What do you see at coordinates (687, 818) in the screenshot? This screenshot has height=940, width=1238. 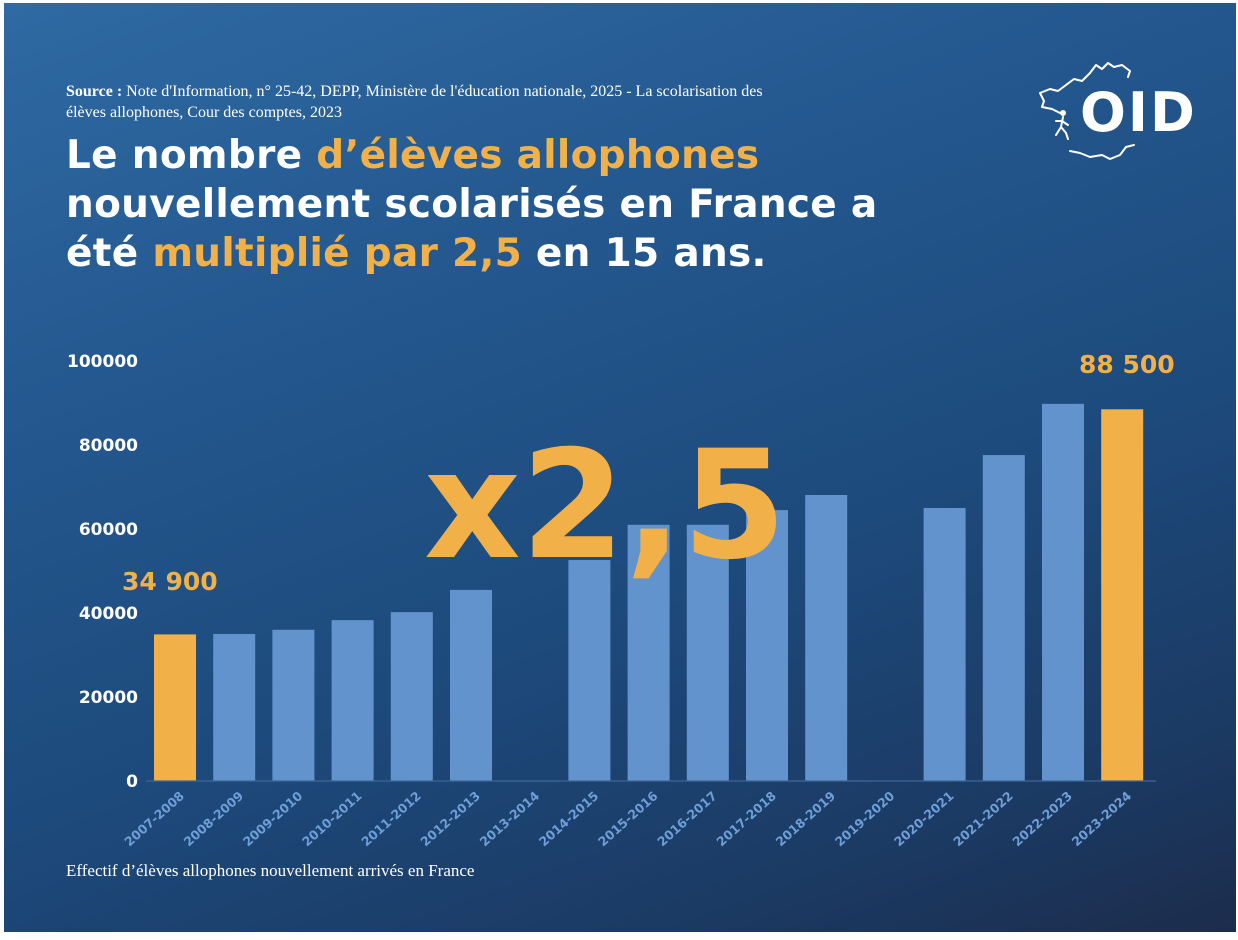 I see `x-tick-label: 2016-2017` at bounding box center [687, 818].